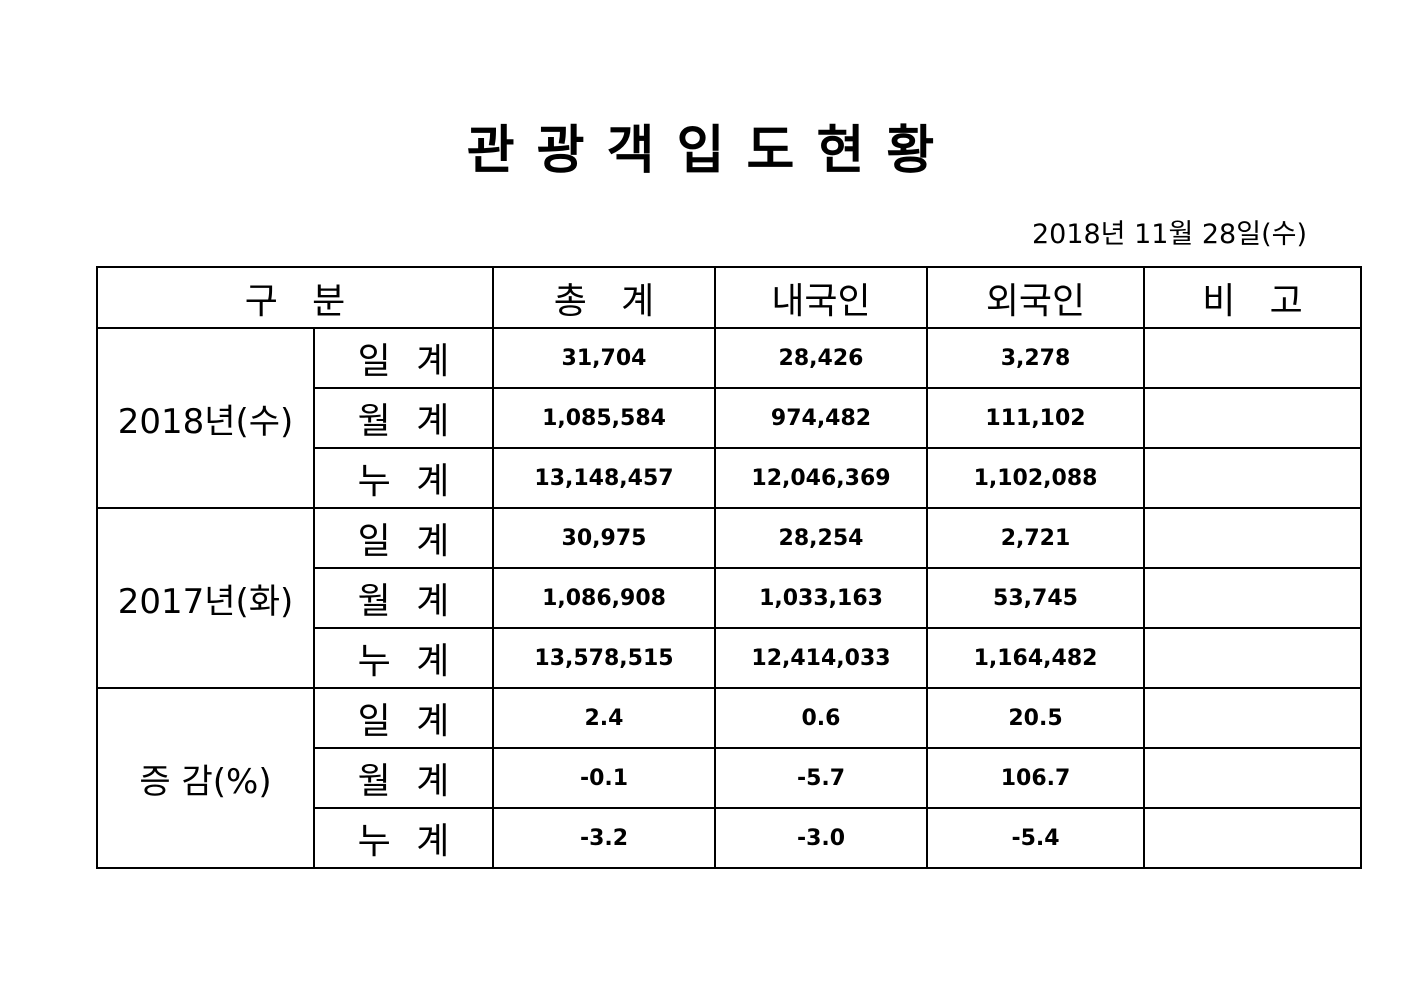 This screenshot has height=992, width=1403. I want to click on title: 관 광 객 입 도 현 황, so click(701, 151).